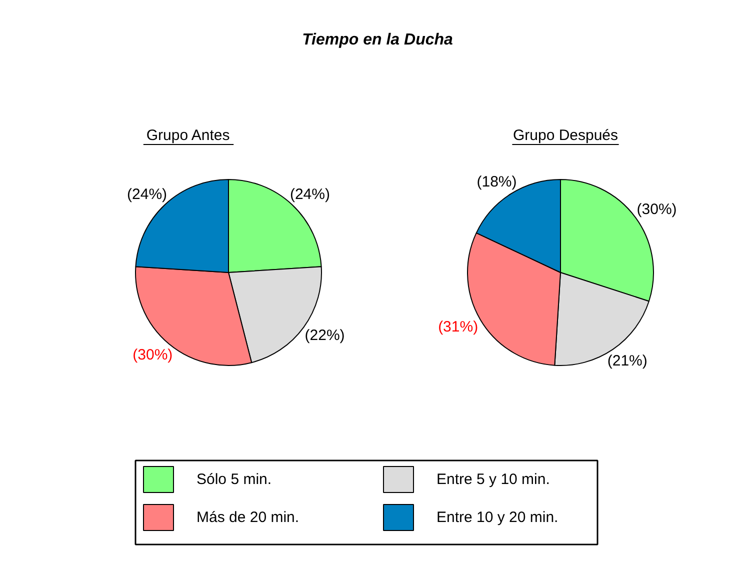 The image size is (754, 565). What do you see at coordinates (248, 517) in the screenshot?
I see `legend-label: Más de 20 min.` at bounding box center [248, 517].